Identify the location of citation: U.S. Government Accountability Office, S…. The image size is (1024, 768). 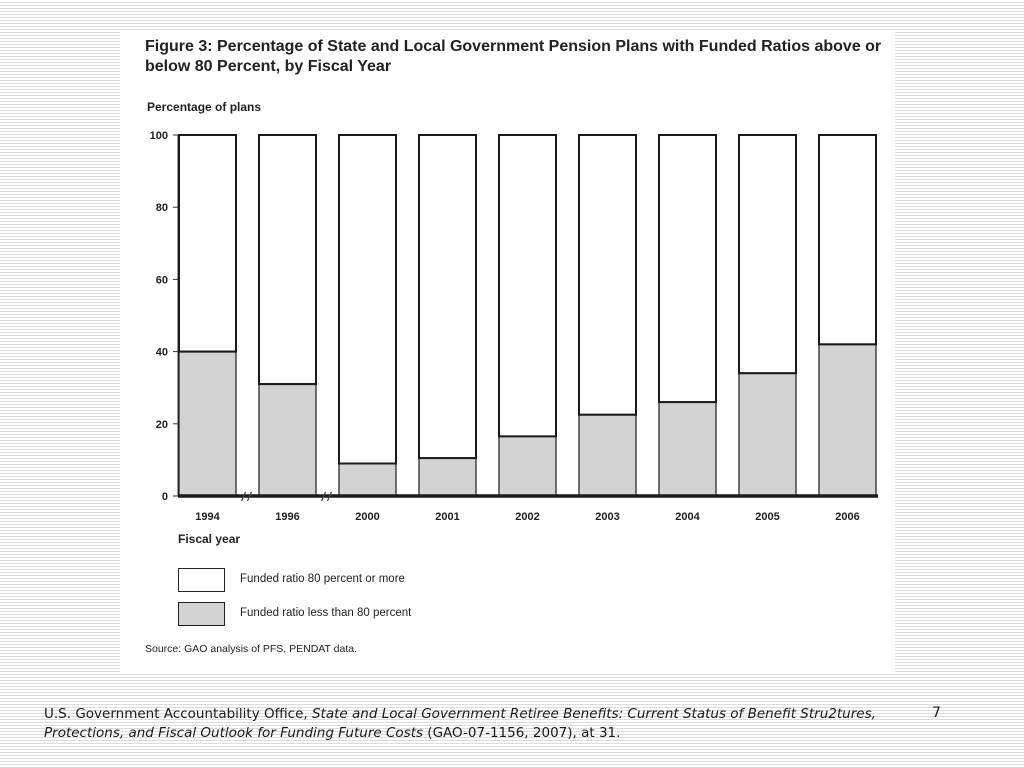
(469, 724).